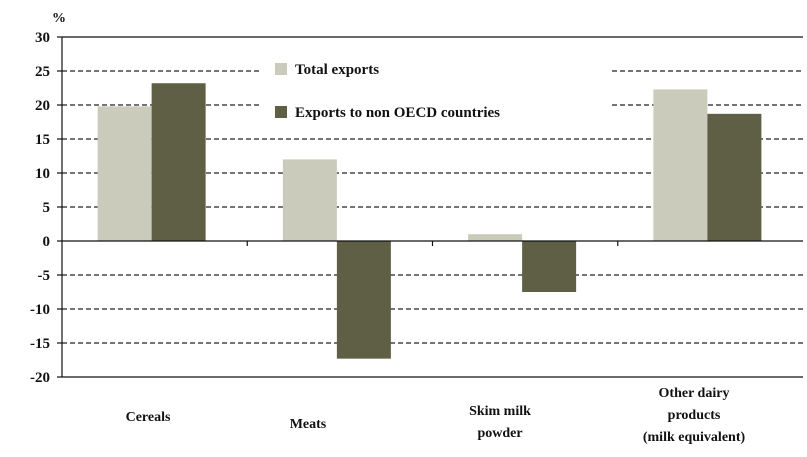 The image size is (807, 457). Describe the element at coordinates (42, 174) in the screenshot. I see `y-tick-label: 10` at that location.